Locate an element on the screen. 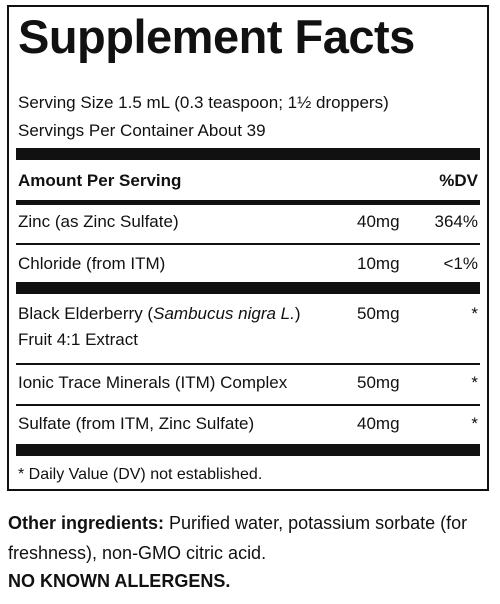  panel-title: Supplement Facts is located at coordinates (216, 36).